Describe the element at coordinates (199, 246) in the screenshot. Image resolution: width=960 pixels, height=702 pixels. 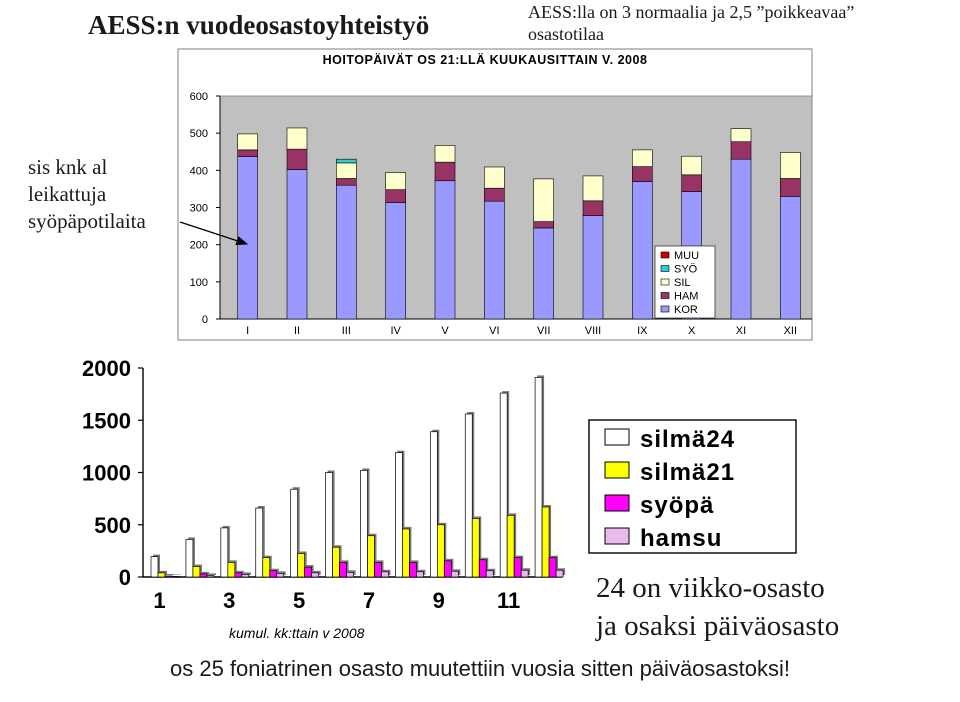
I see `chart1-ytick-label: 200` at that location.